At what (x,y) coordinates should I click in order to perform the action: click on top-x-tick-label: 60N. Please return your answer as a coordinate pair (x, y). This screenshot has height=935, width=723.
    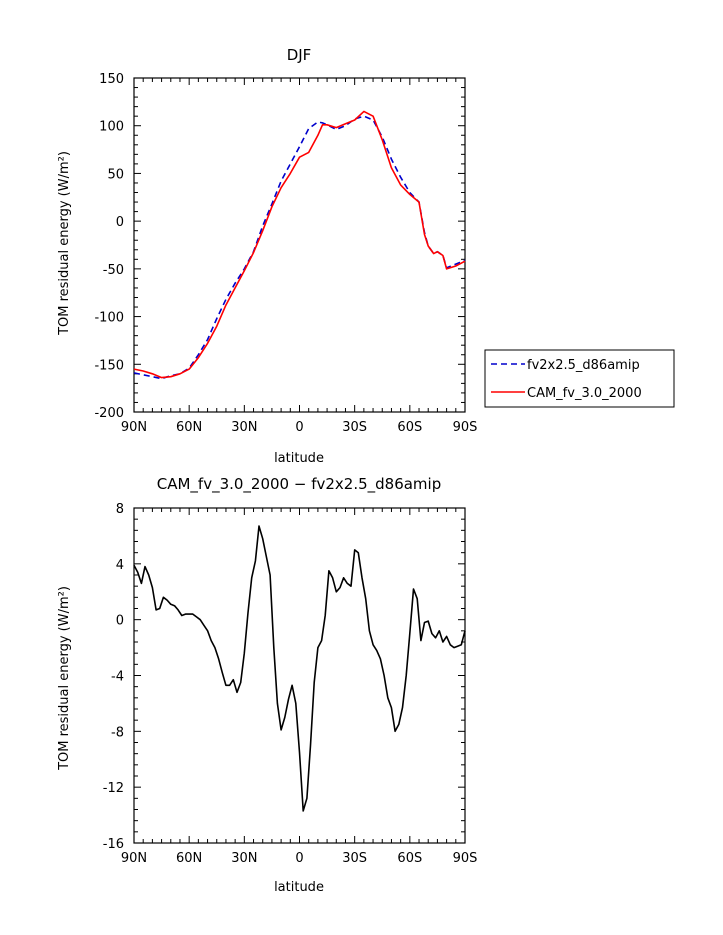
    Looking at the image, I should click on (189, 427).